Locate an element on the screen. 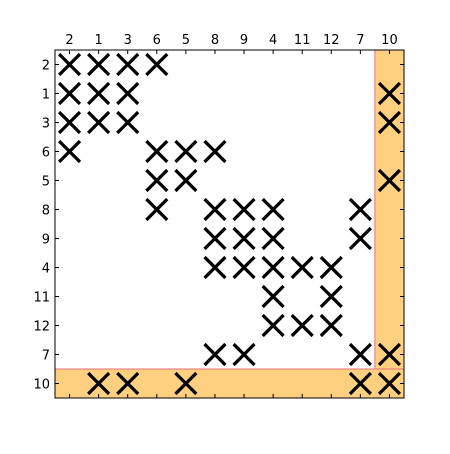  y-tick-label: 1 is located at coordinates (46, 95).